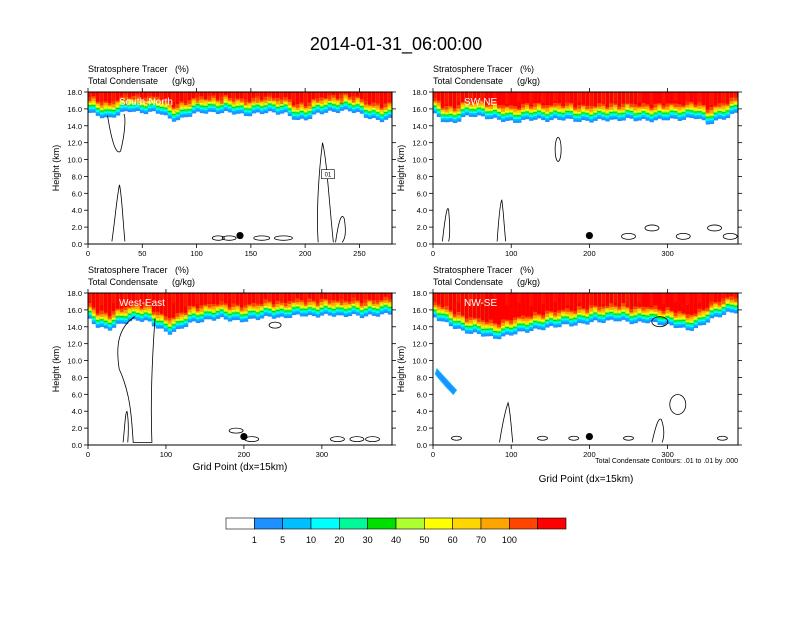  What do you see at coordinates (424, 540) in the screenshot?
I see `colorbar-tick-label: 50` at bounding box center [424, 540].